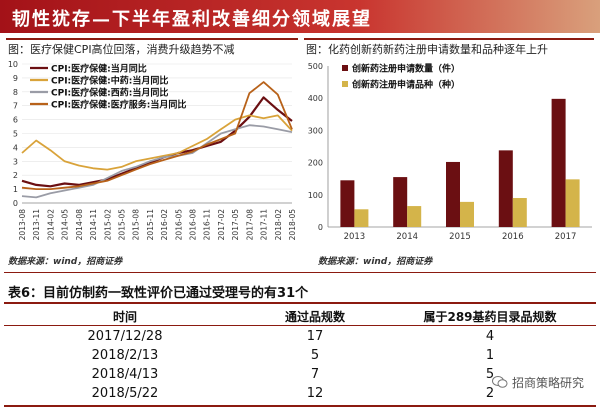 The width and height of the screenshot is (600, 408). I want to click on x-tick-label: 2017-11, so click(264, 225).